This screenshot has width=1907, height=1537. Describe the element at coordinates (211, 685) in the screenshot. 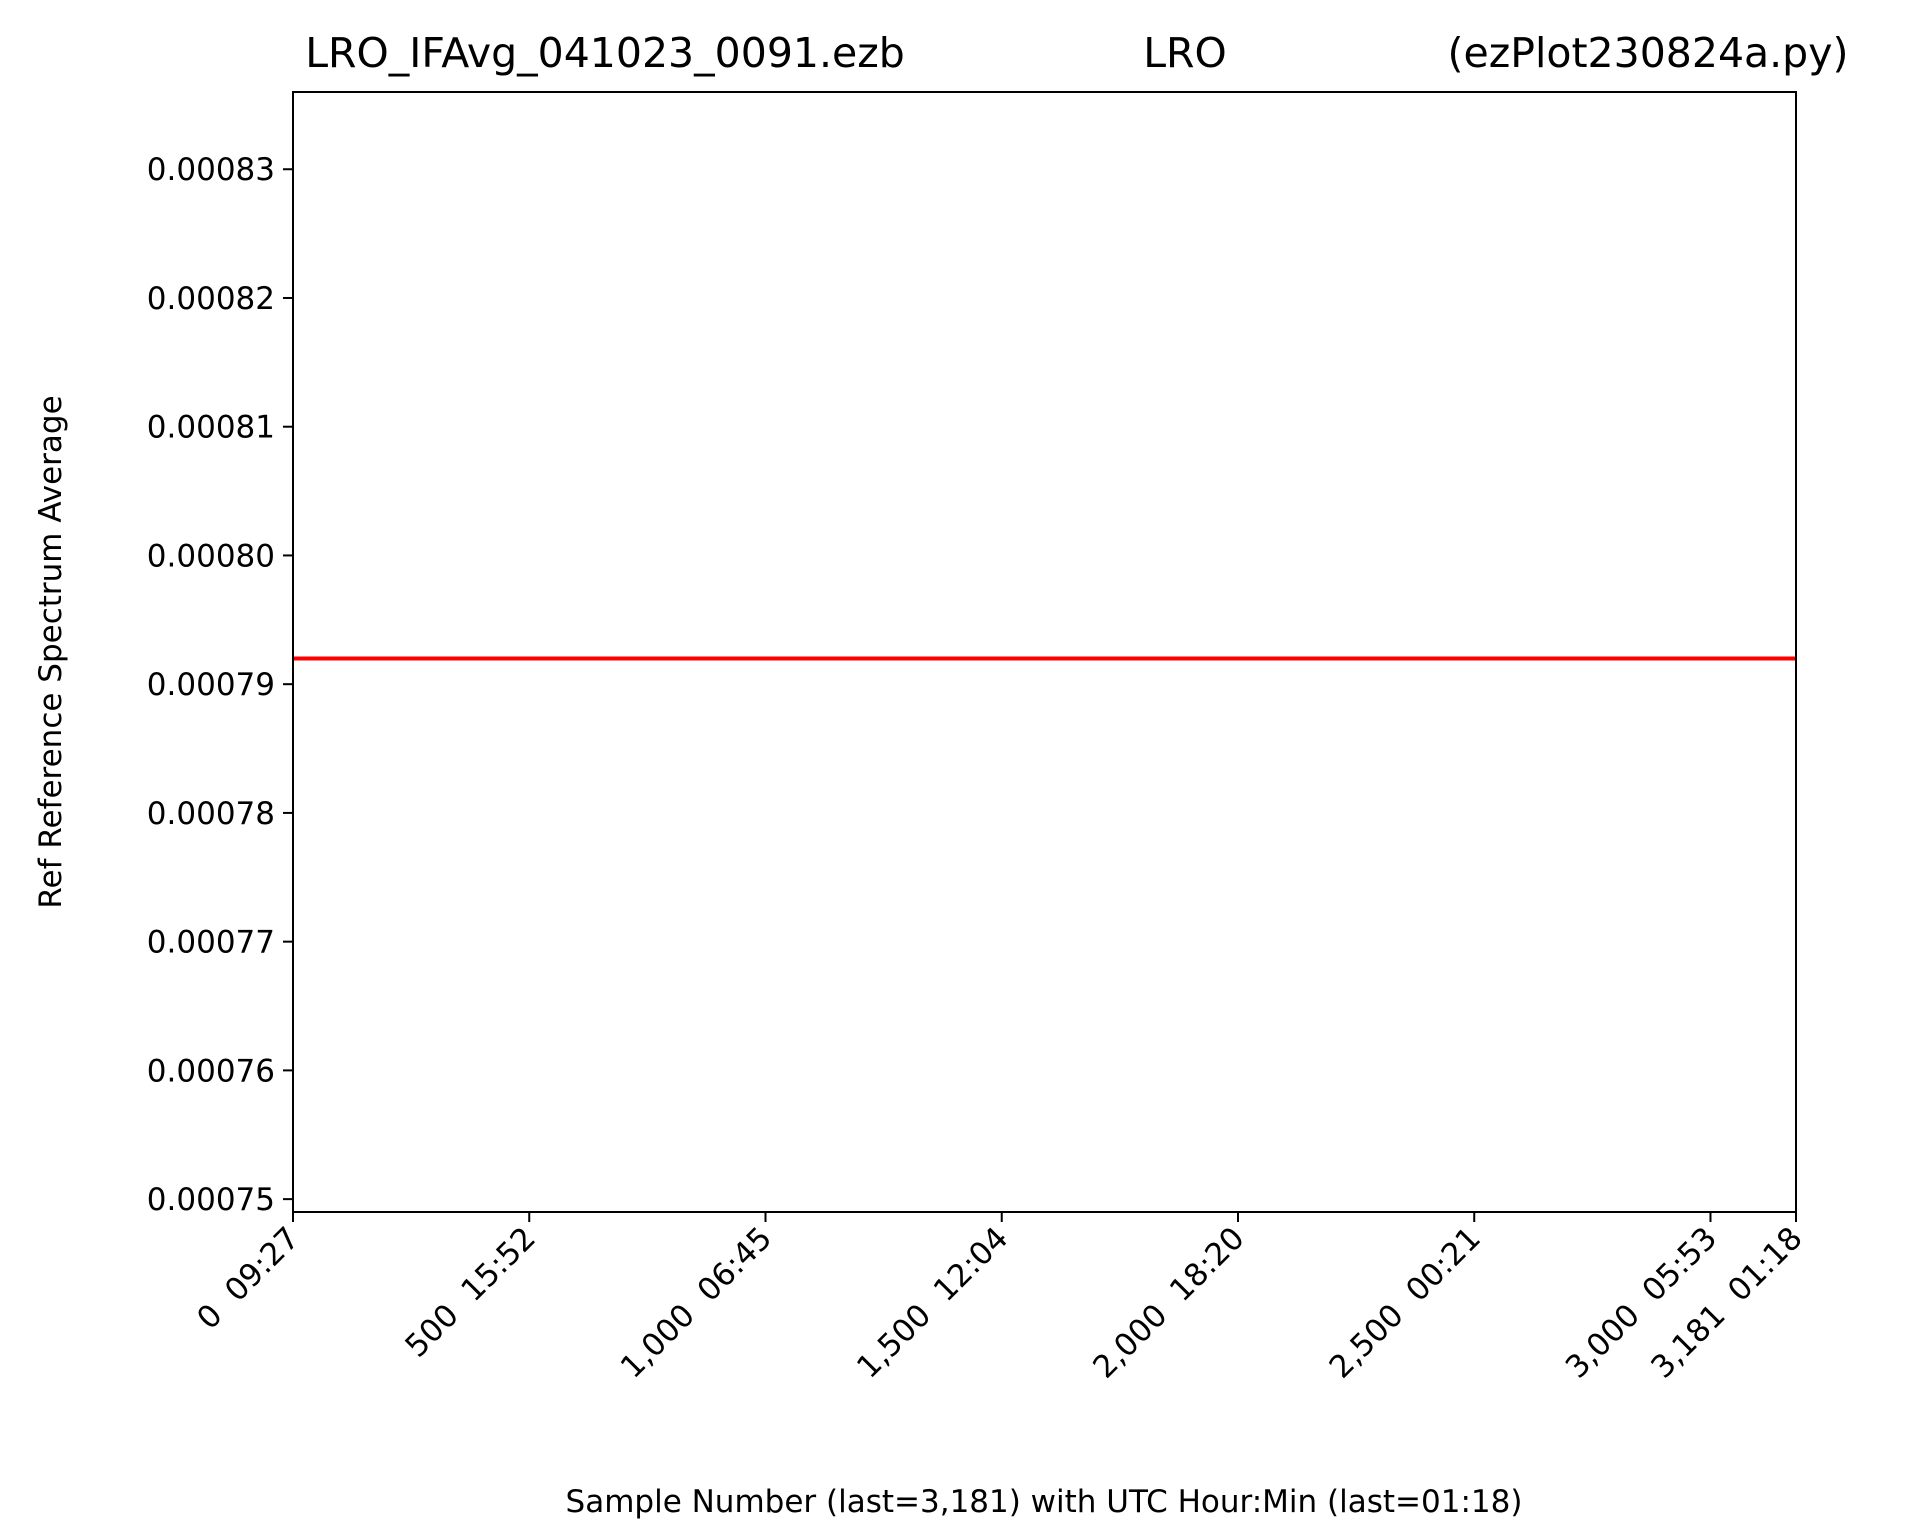

I see `y-tick-label: 0.00079` at that location.